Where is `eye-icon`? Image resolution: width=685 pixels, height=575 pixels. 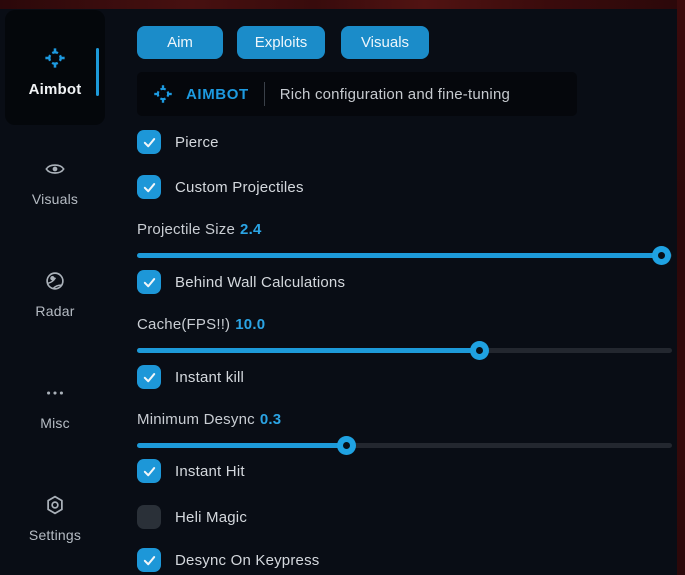
eye-icon is located at coordinates (55, 169).